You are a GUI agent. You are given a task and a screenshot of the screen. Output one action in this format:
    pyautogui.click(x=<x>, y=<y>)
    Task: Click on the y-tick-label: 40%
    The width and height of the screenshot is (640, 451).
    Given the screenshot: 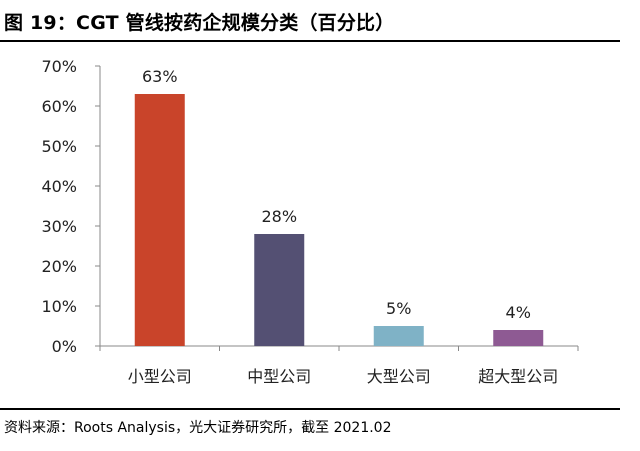 What is the action you would take?
    pyautogui.click(x=59, y=186)
    